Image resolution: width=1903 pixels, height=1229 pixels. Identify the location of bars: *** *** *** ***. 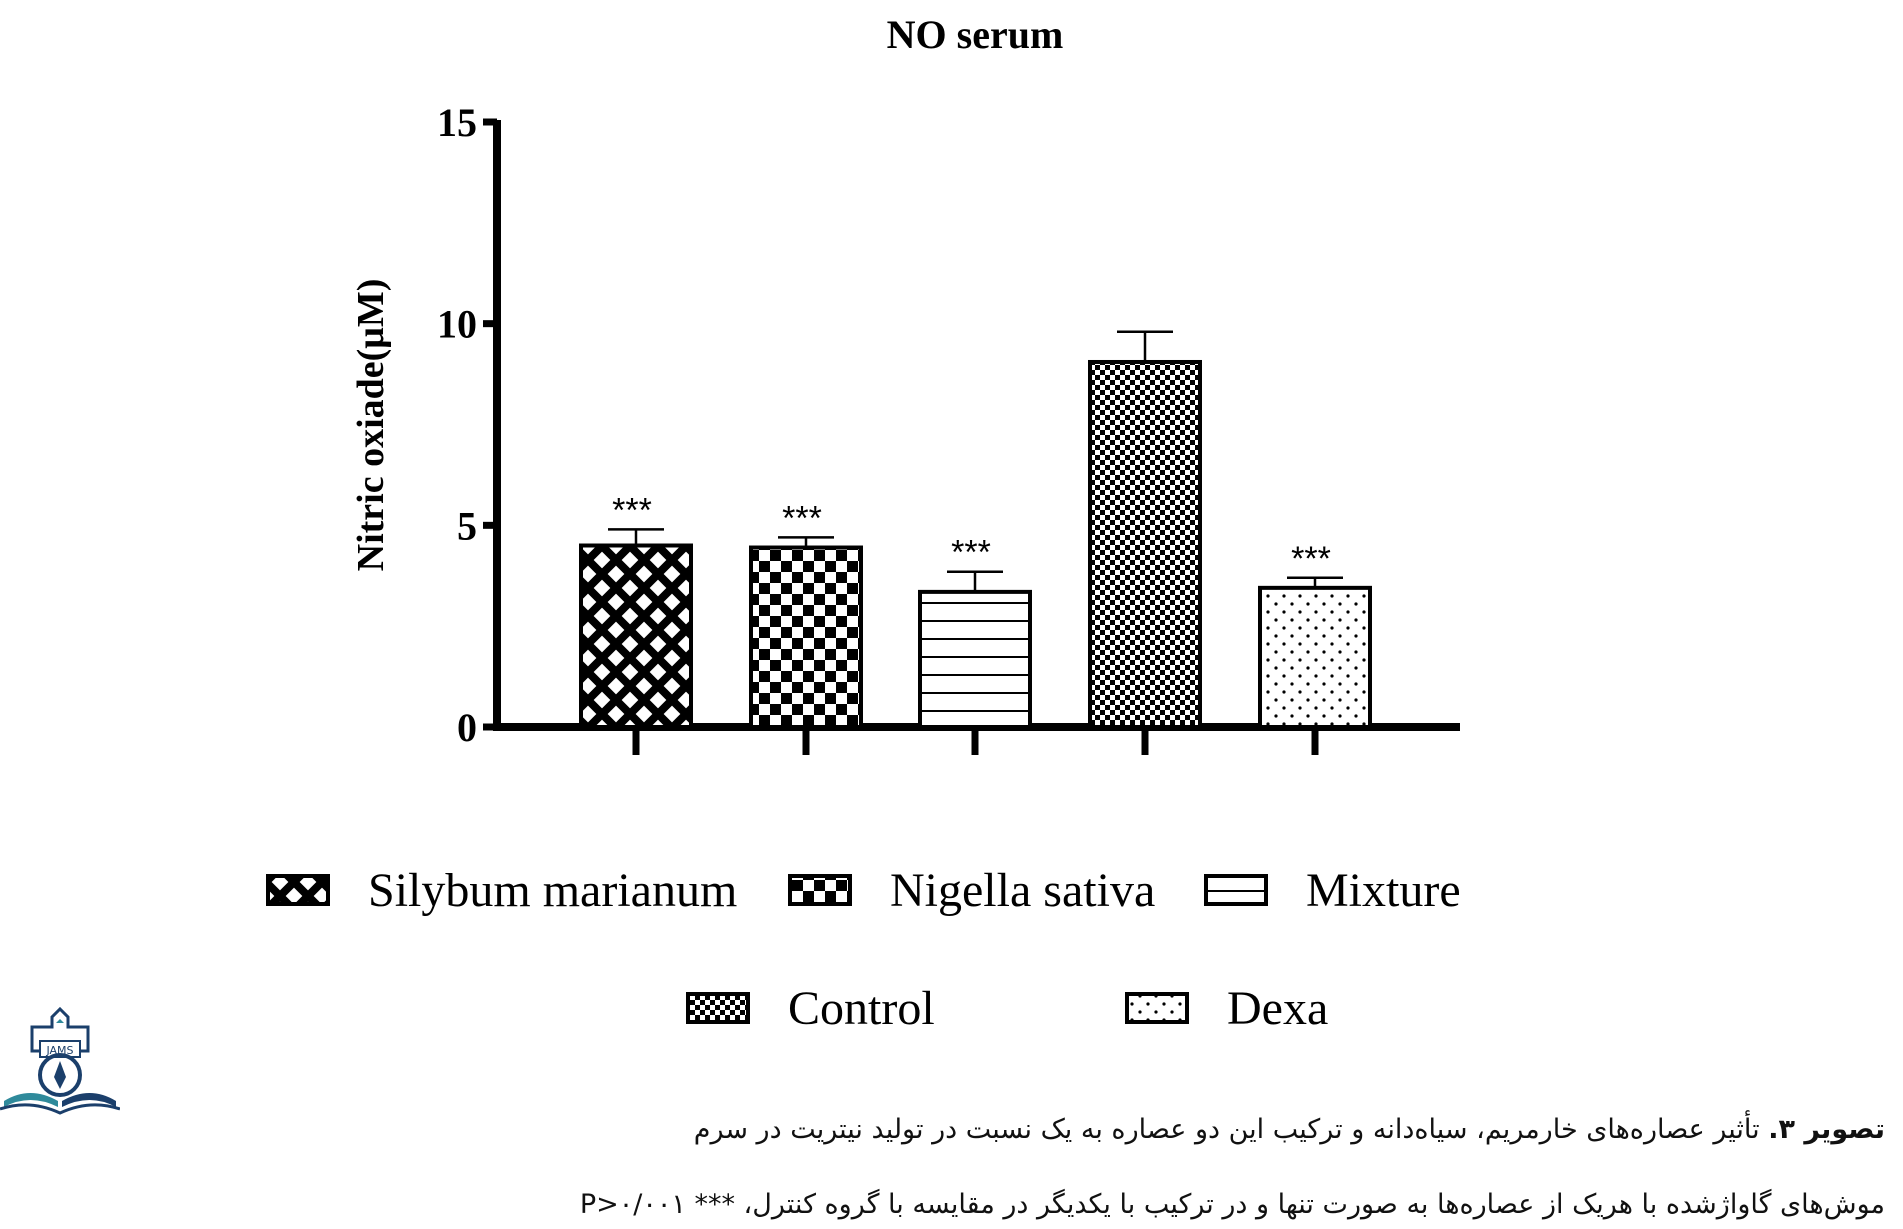
(975, 542).